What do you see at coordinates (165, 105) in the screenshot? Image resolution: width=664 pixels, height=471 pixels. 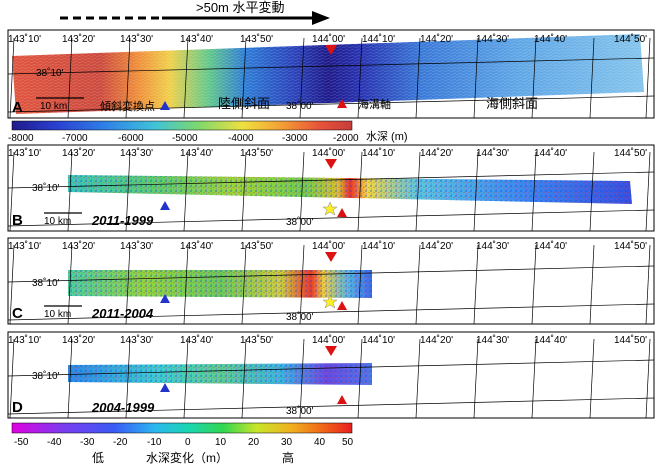 I see `panel-a-inflection-marker` at bounding box center [165, 105].